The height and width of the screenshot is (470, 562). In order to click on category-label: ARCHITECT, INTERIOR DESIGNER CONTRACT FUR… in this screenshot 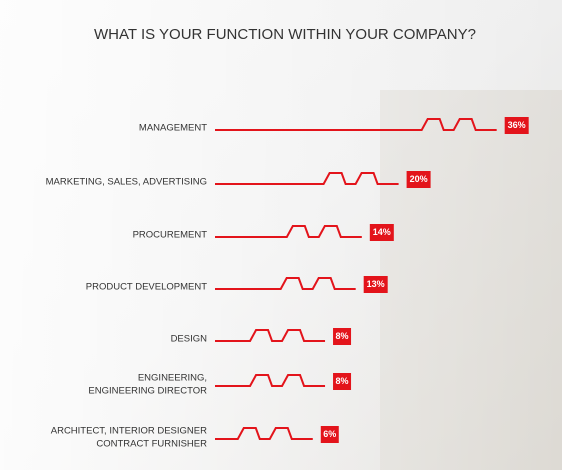, I will do `click(129, 437)`.